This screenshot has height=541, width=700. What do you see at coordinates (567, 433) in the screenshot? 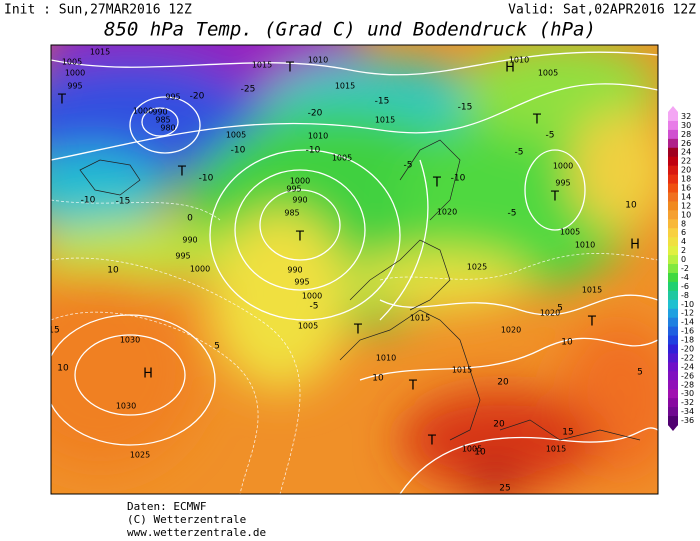
I see `temperature-label: 15` at bounding box center [567, 433].